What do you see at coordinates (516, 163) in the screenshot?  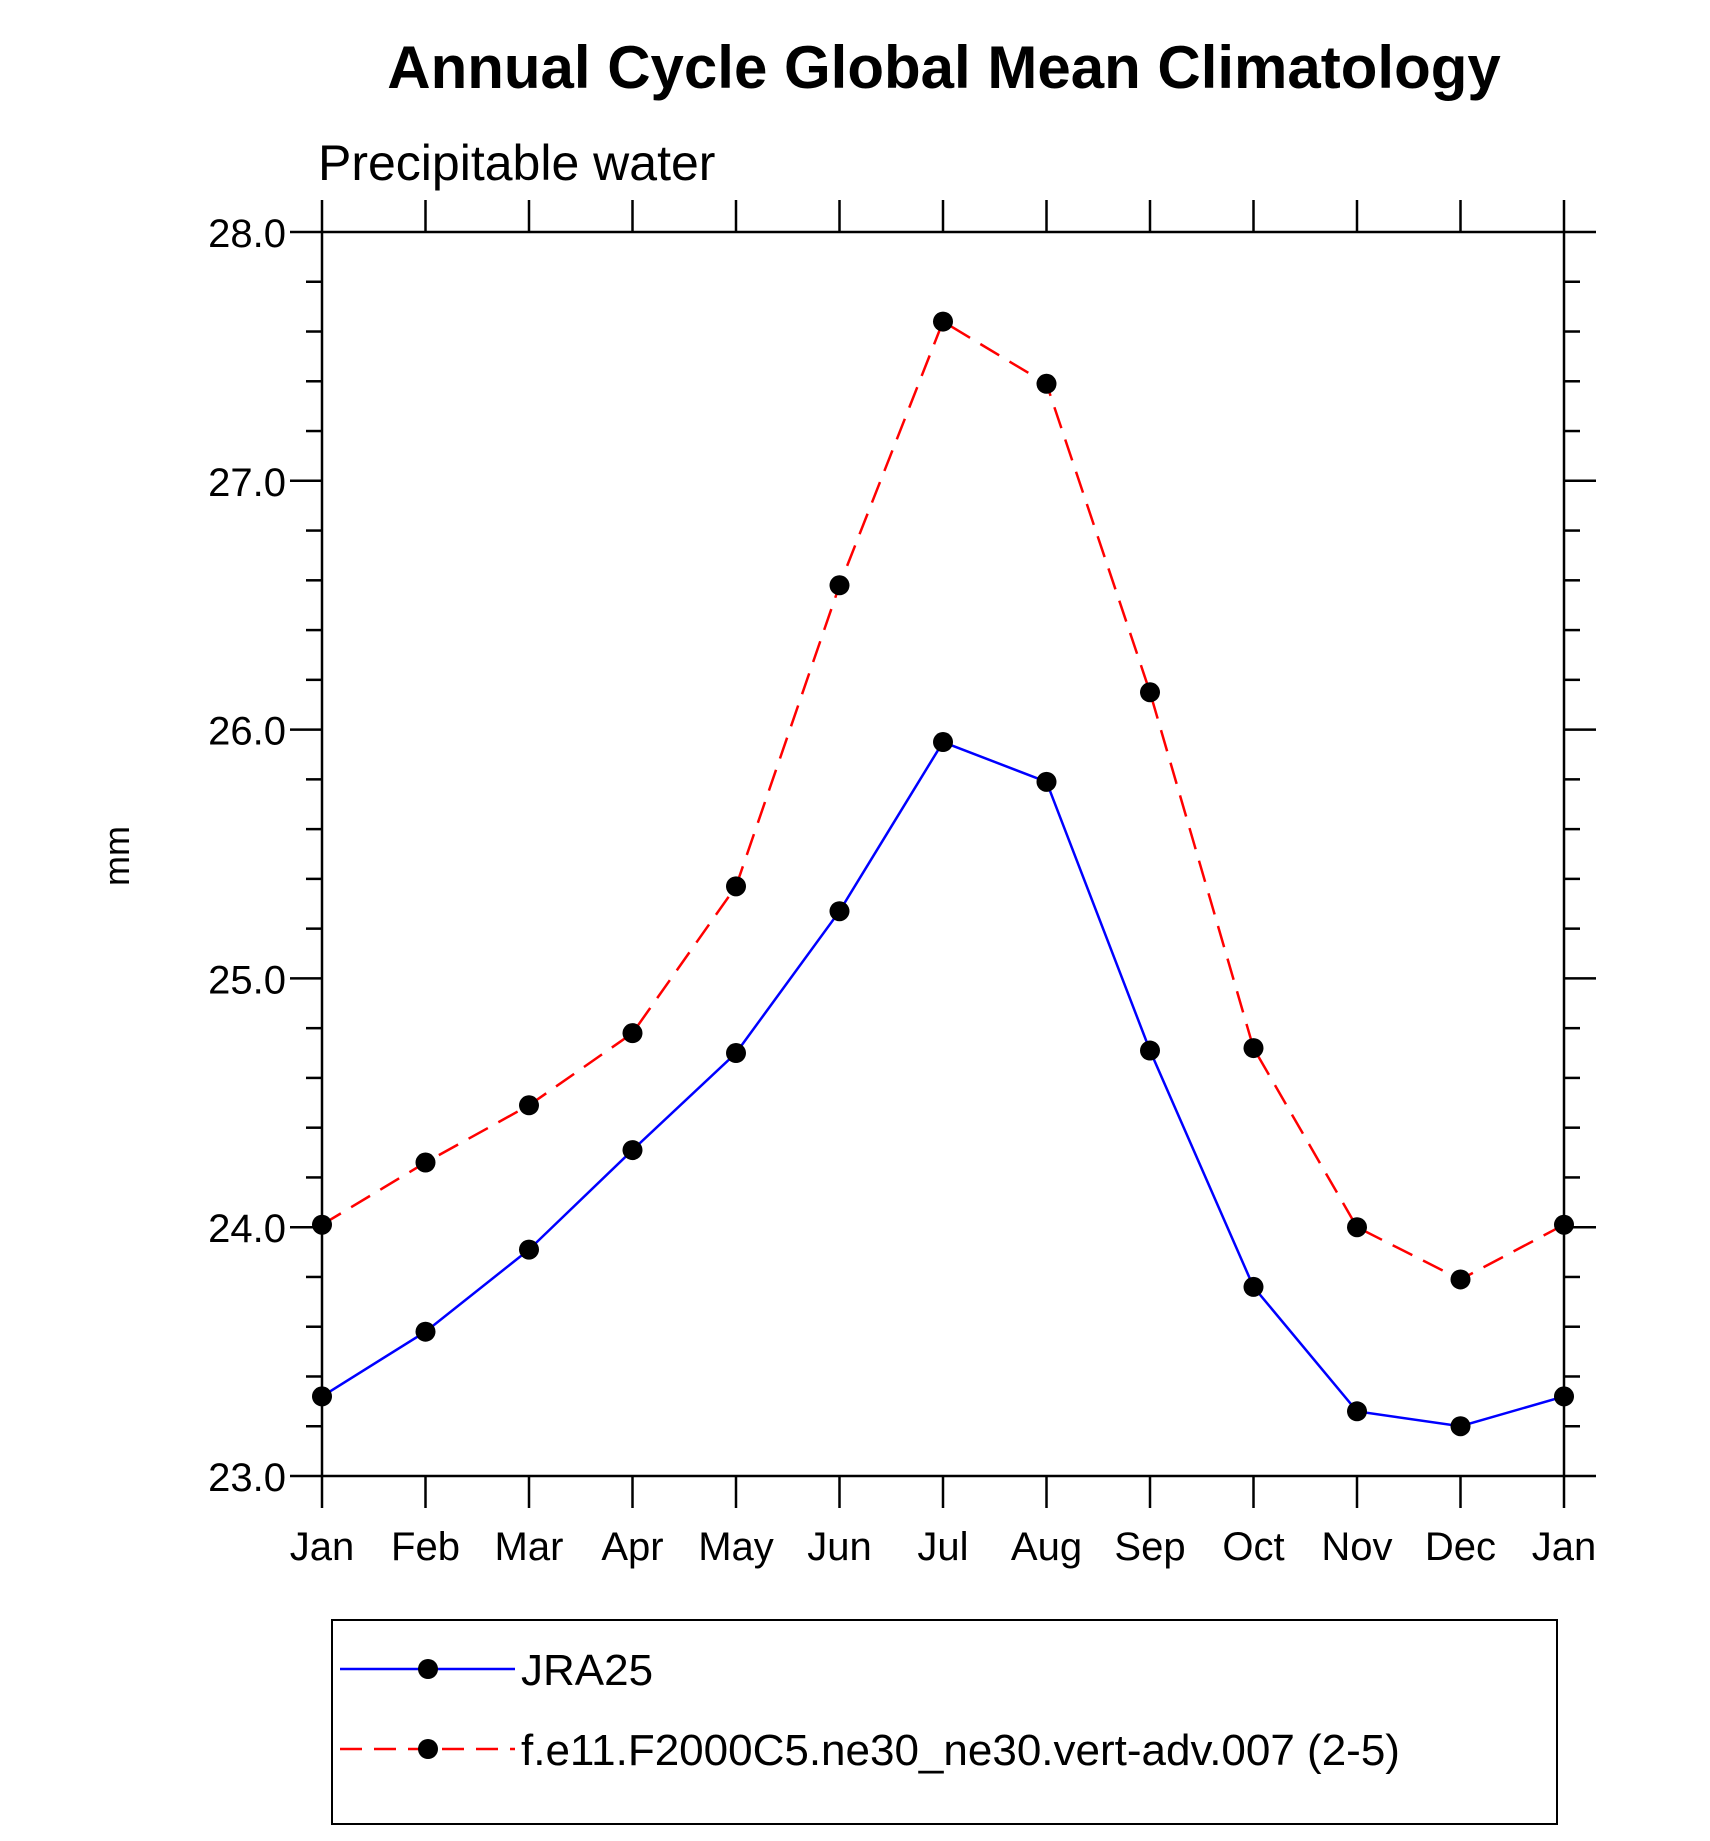 I see `chart-subtitle: Precipitable water` at bounding box center [516, 163].